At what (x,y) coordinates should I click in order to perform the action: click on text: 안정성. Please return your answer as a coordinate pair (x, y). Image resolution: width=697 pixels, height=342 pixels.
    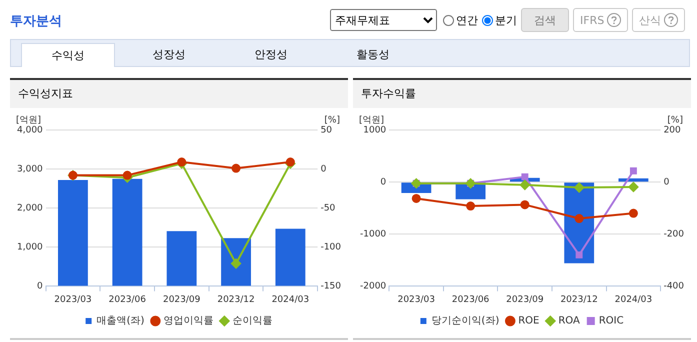
    Looking at the image, I should click on (271, 55).